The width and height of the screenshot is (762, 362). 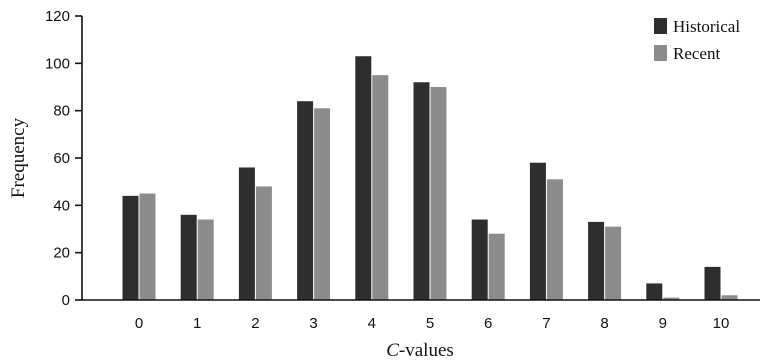 I want to click on x-tick-label: 0, so click(x=139, y=323).